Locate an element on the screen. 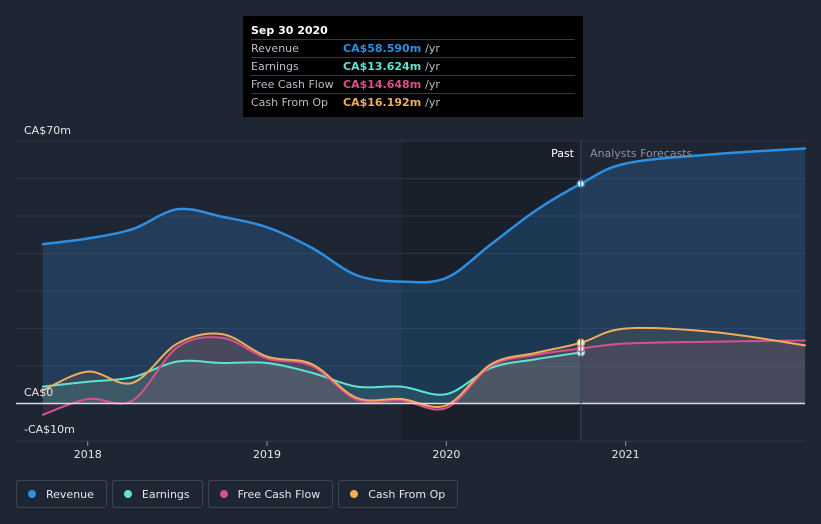 The image size is (821, 524). legend-item-earnings: Earnings is located at coordinates (157, 494).